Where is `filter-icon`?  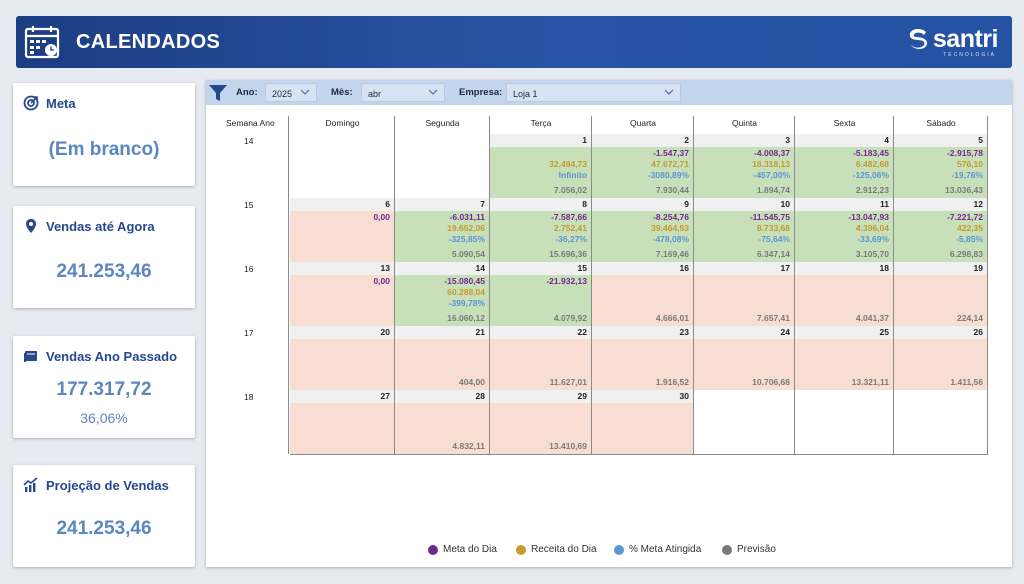
filter-icon is located at coordinates (218, 93).